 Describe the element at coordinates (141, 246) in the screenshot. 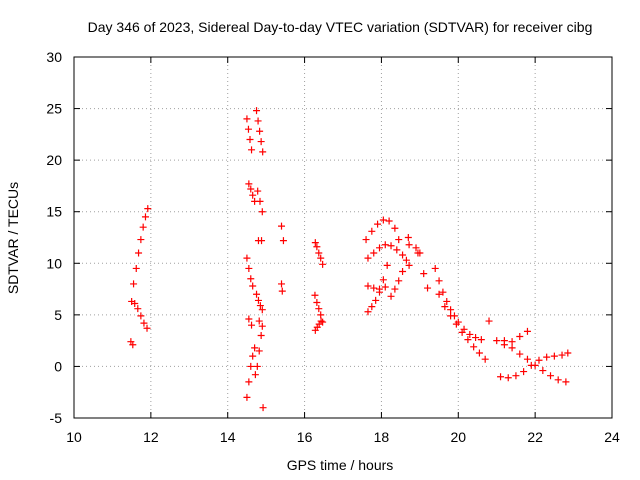

I see `series-s01` at that location.